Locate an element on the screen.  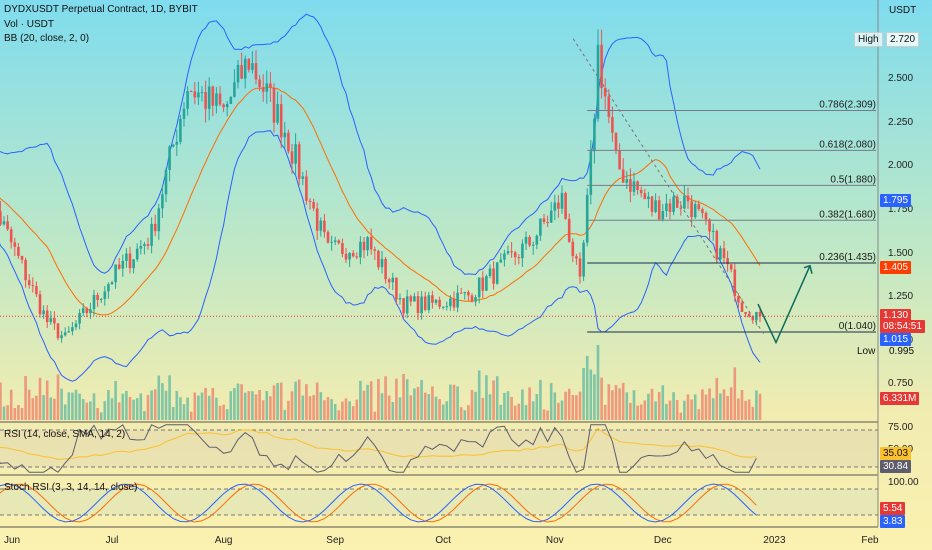
low-value: 0.995 is located at coordinates (902, 351).